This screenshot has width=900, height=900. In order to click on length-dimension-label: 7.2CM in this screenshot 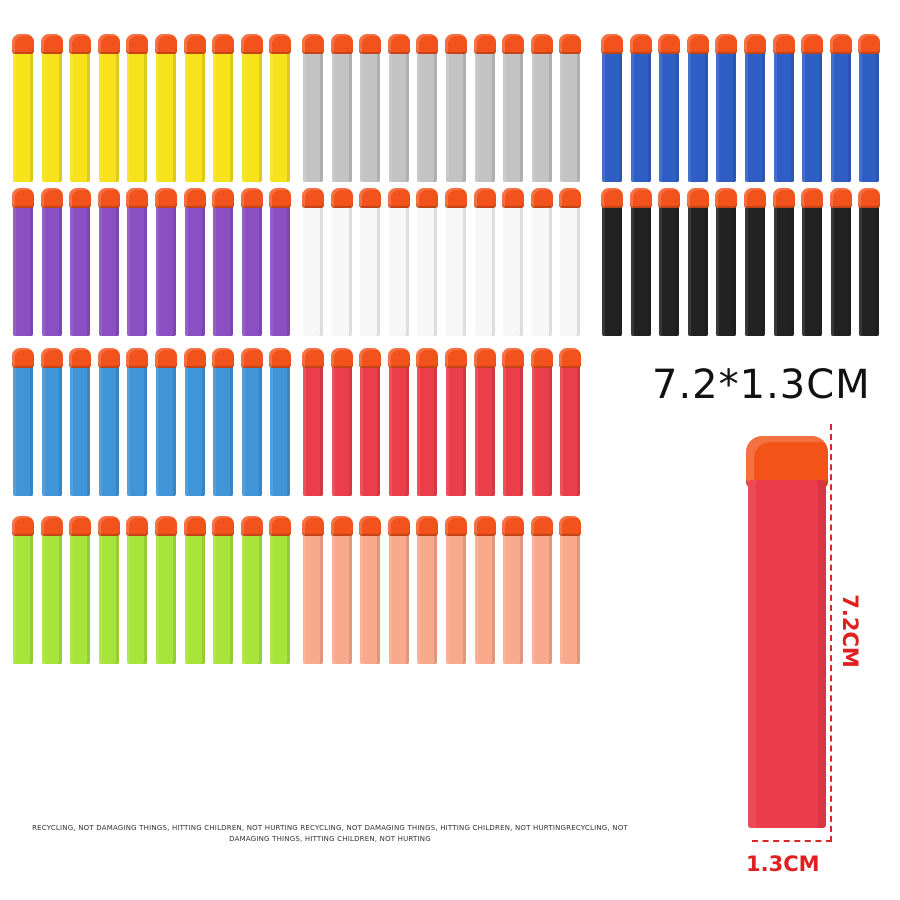, I will do `click(850, 631)`.